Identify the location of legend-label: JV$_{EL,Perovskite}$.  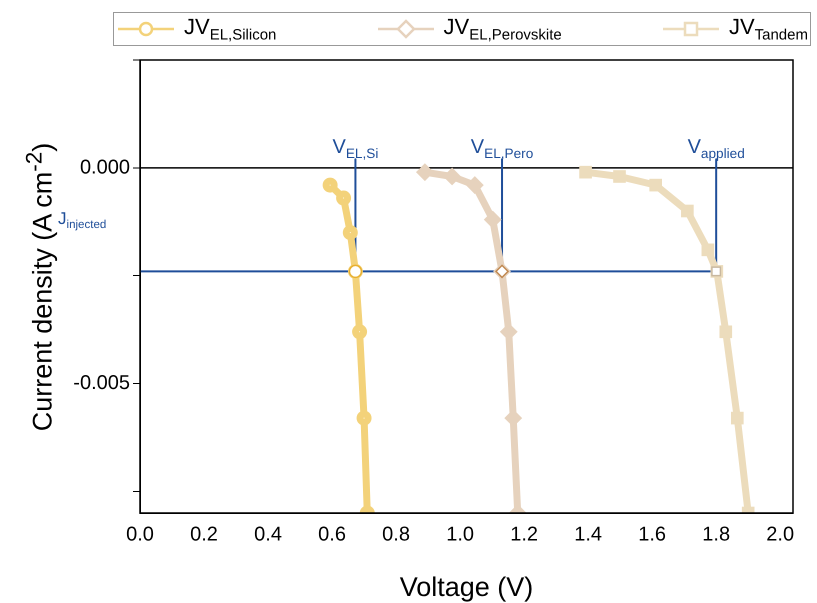
(503, 29).